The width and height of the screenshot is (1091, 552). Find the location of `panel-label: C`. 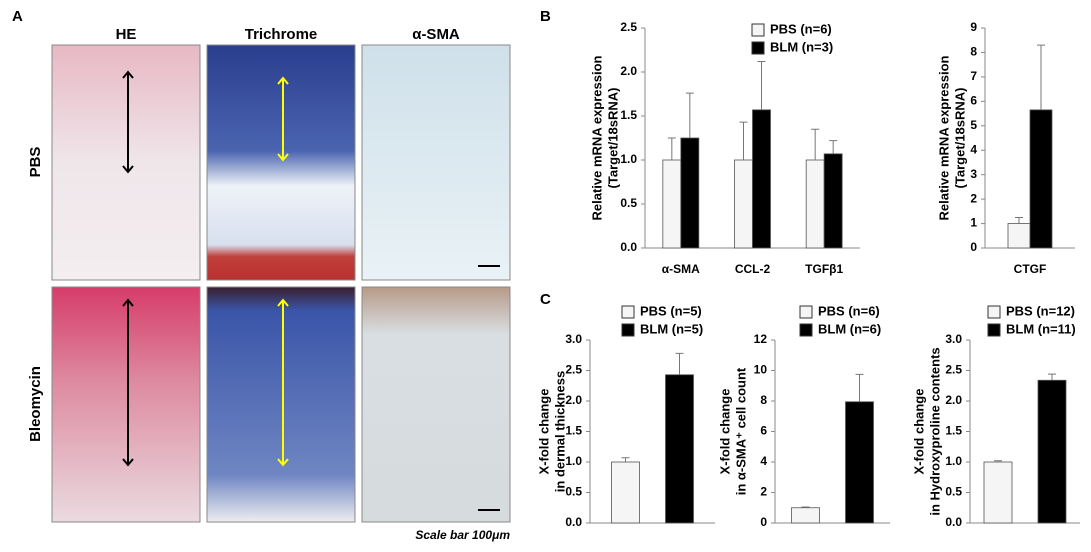

panel-label: C is located at coordinates (545, 299).